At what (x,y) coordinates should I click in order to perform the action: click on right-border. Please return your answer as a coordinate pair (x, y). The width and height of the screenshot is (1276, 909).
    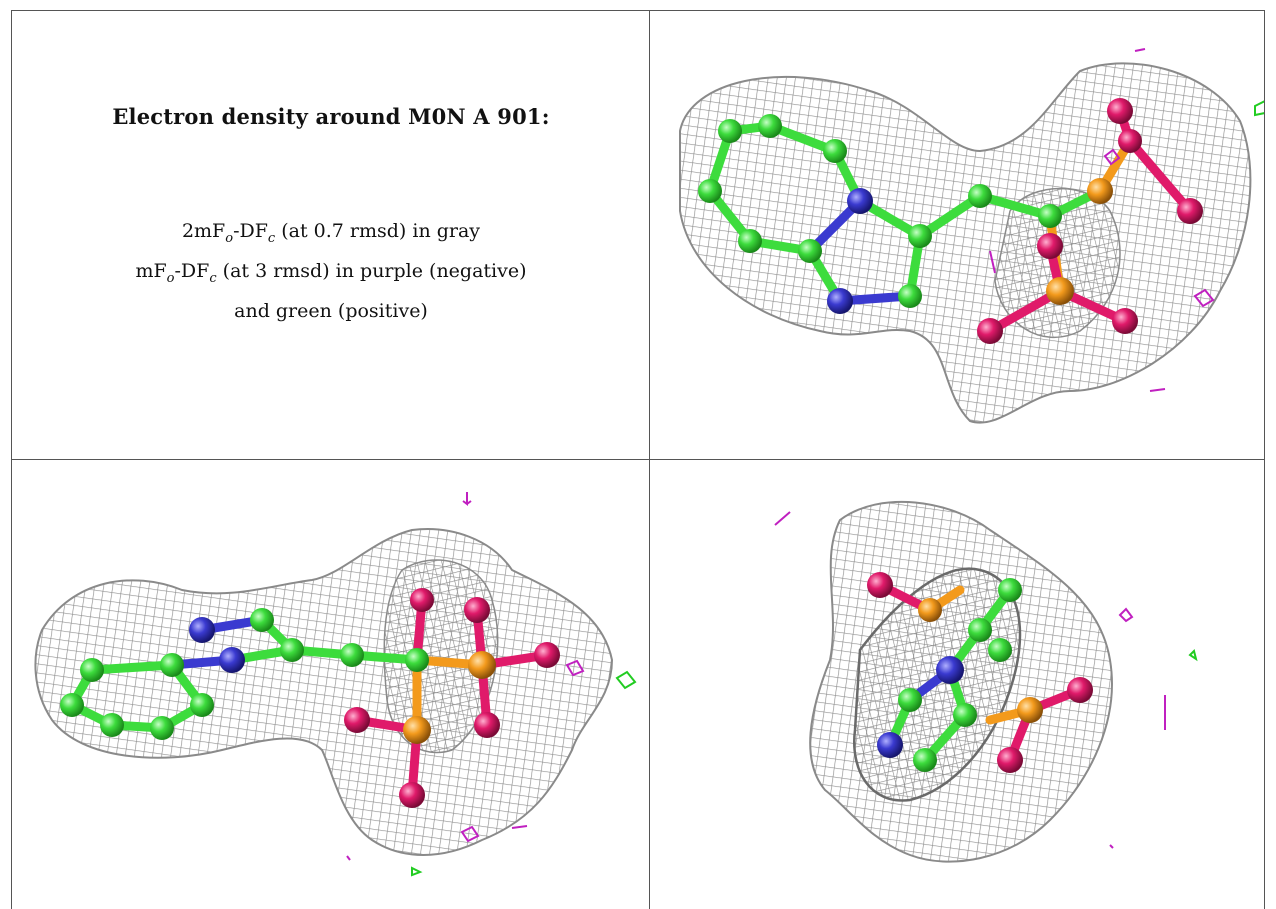
    Looking at the image, I should click on (1264, 459).